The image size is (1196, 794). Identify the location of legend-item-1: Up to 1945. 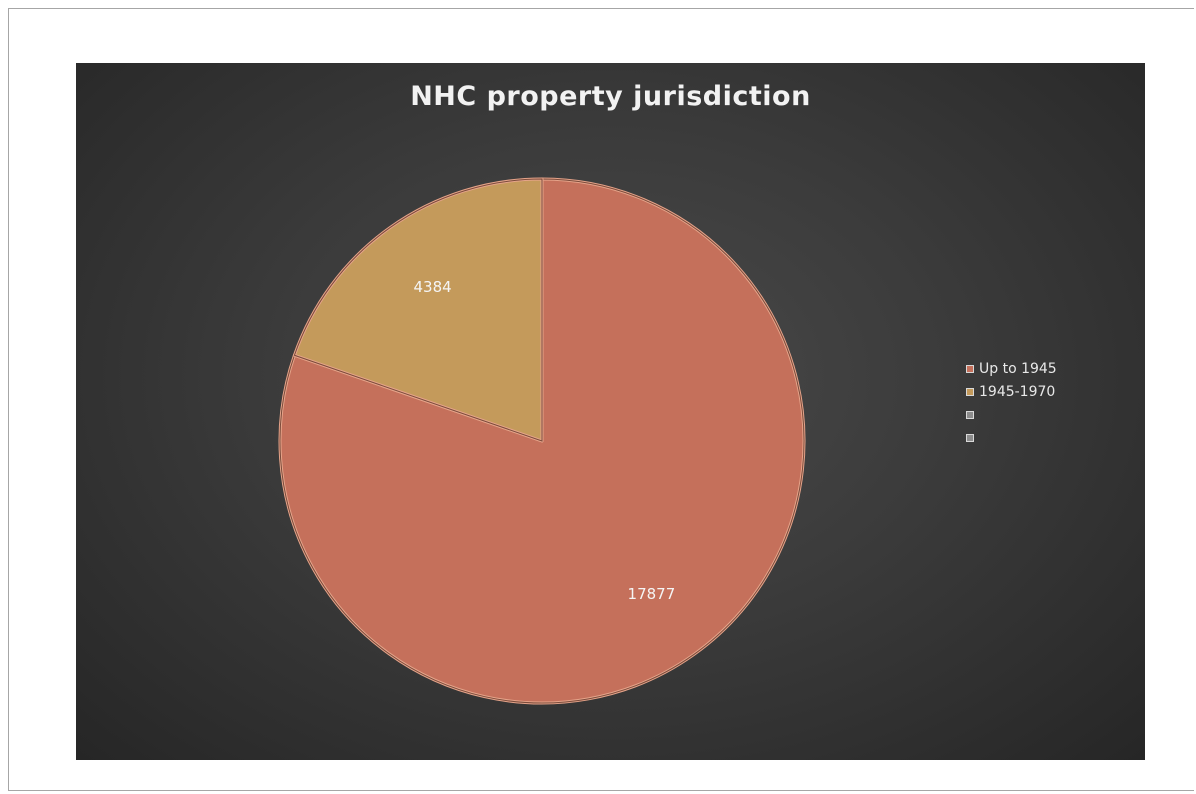
(1011, 368).